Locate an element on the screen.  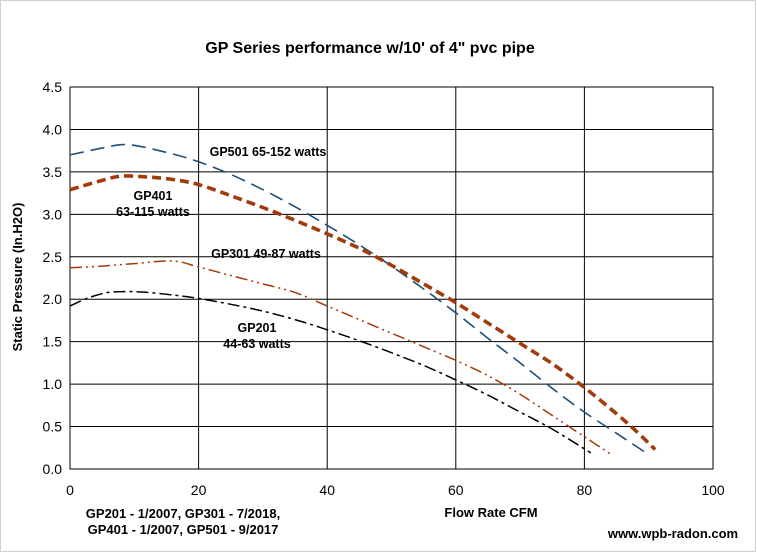
series-label-gp201-1: 44-63 watts is located at coordinates (256, 344).